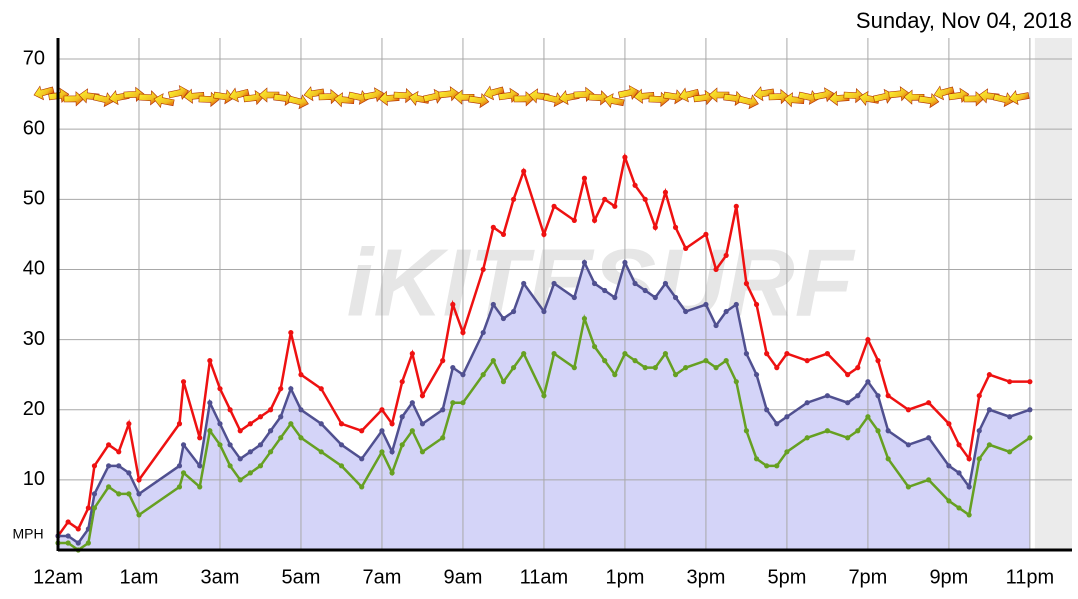 This screenshot has height=599, width=1078. What do you see at coordinates (624, 577) in the screenshot?
I see `x-tick-label: 1pm` at bounding box center [624, 577].